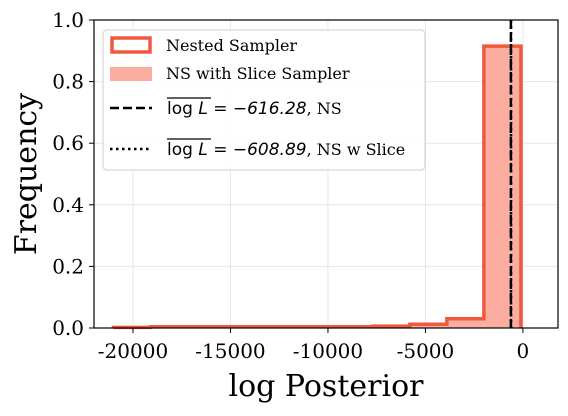 The height and width of the screenshot is (416, 568). Describe the element at coordinates (68, 266) in the screenshot. I see `y-tick-label: 0.2` at that location.